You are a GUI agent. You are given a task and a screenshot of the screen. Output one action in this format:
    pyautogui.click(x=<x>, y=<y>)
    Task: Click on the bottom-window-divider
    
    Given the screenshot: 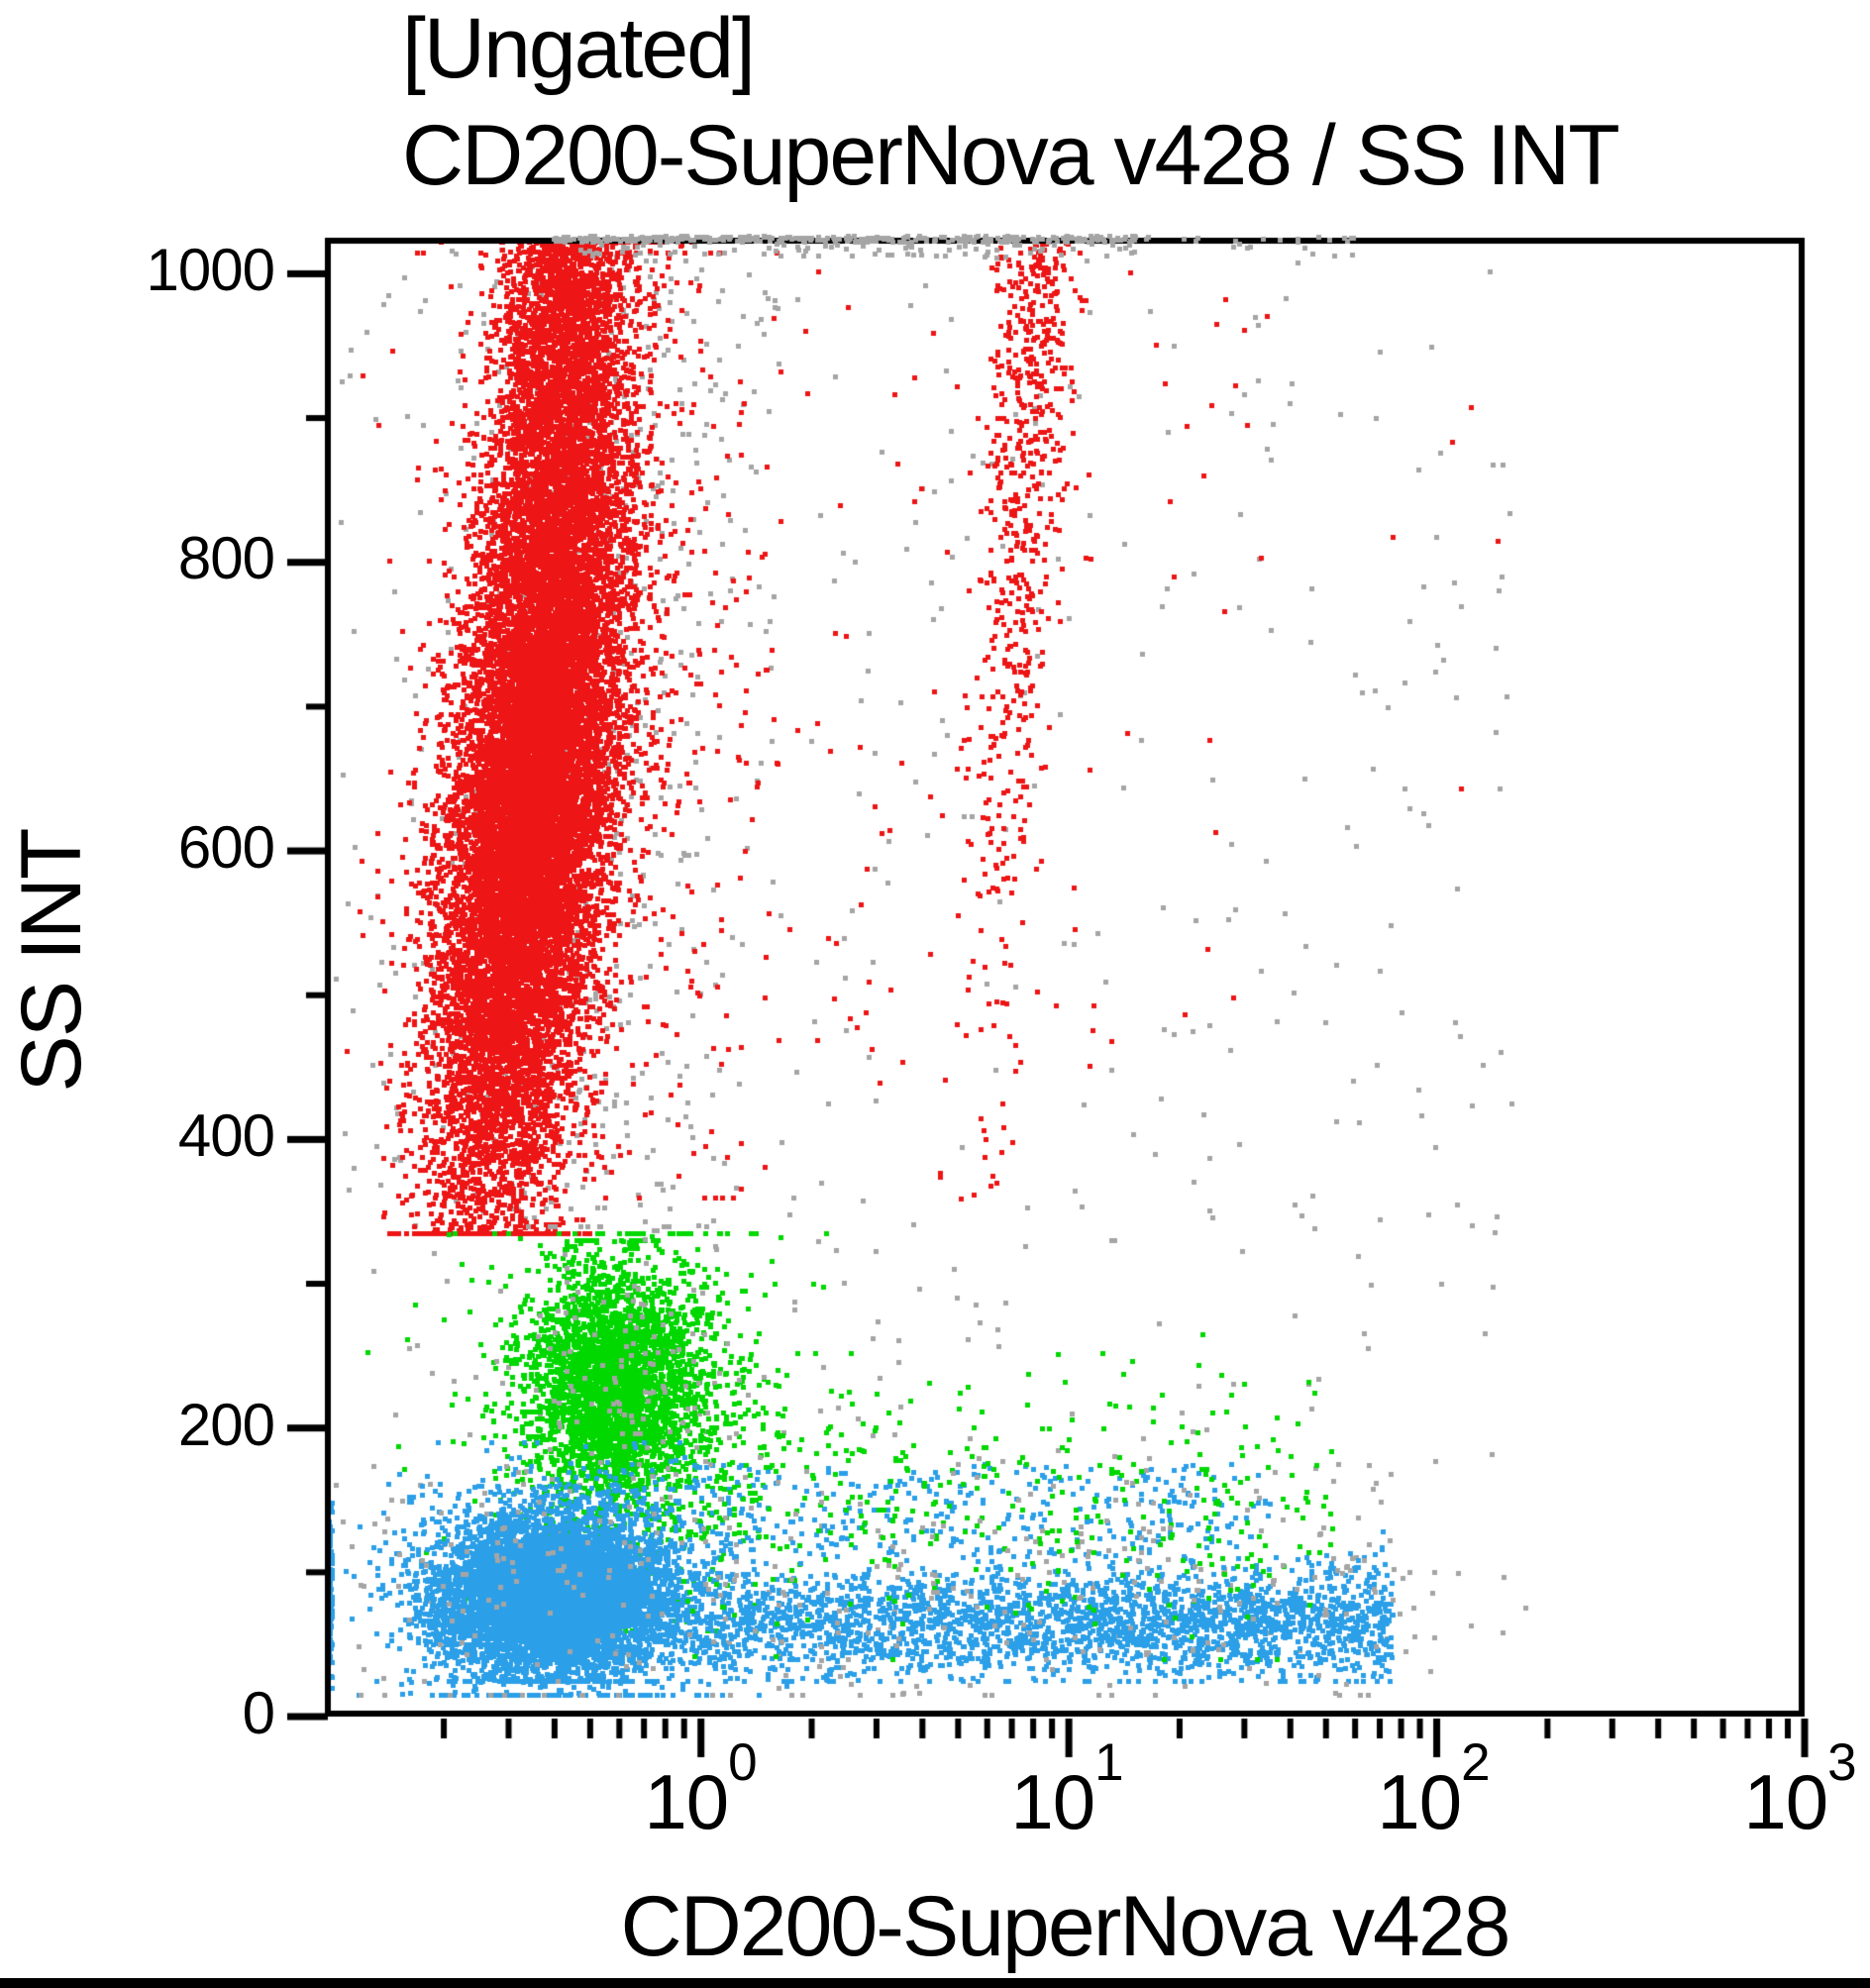 What is the action you would take?
    pyautogui.click(x=935, y=1983)
    